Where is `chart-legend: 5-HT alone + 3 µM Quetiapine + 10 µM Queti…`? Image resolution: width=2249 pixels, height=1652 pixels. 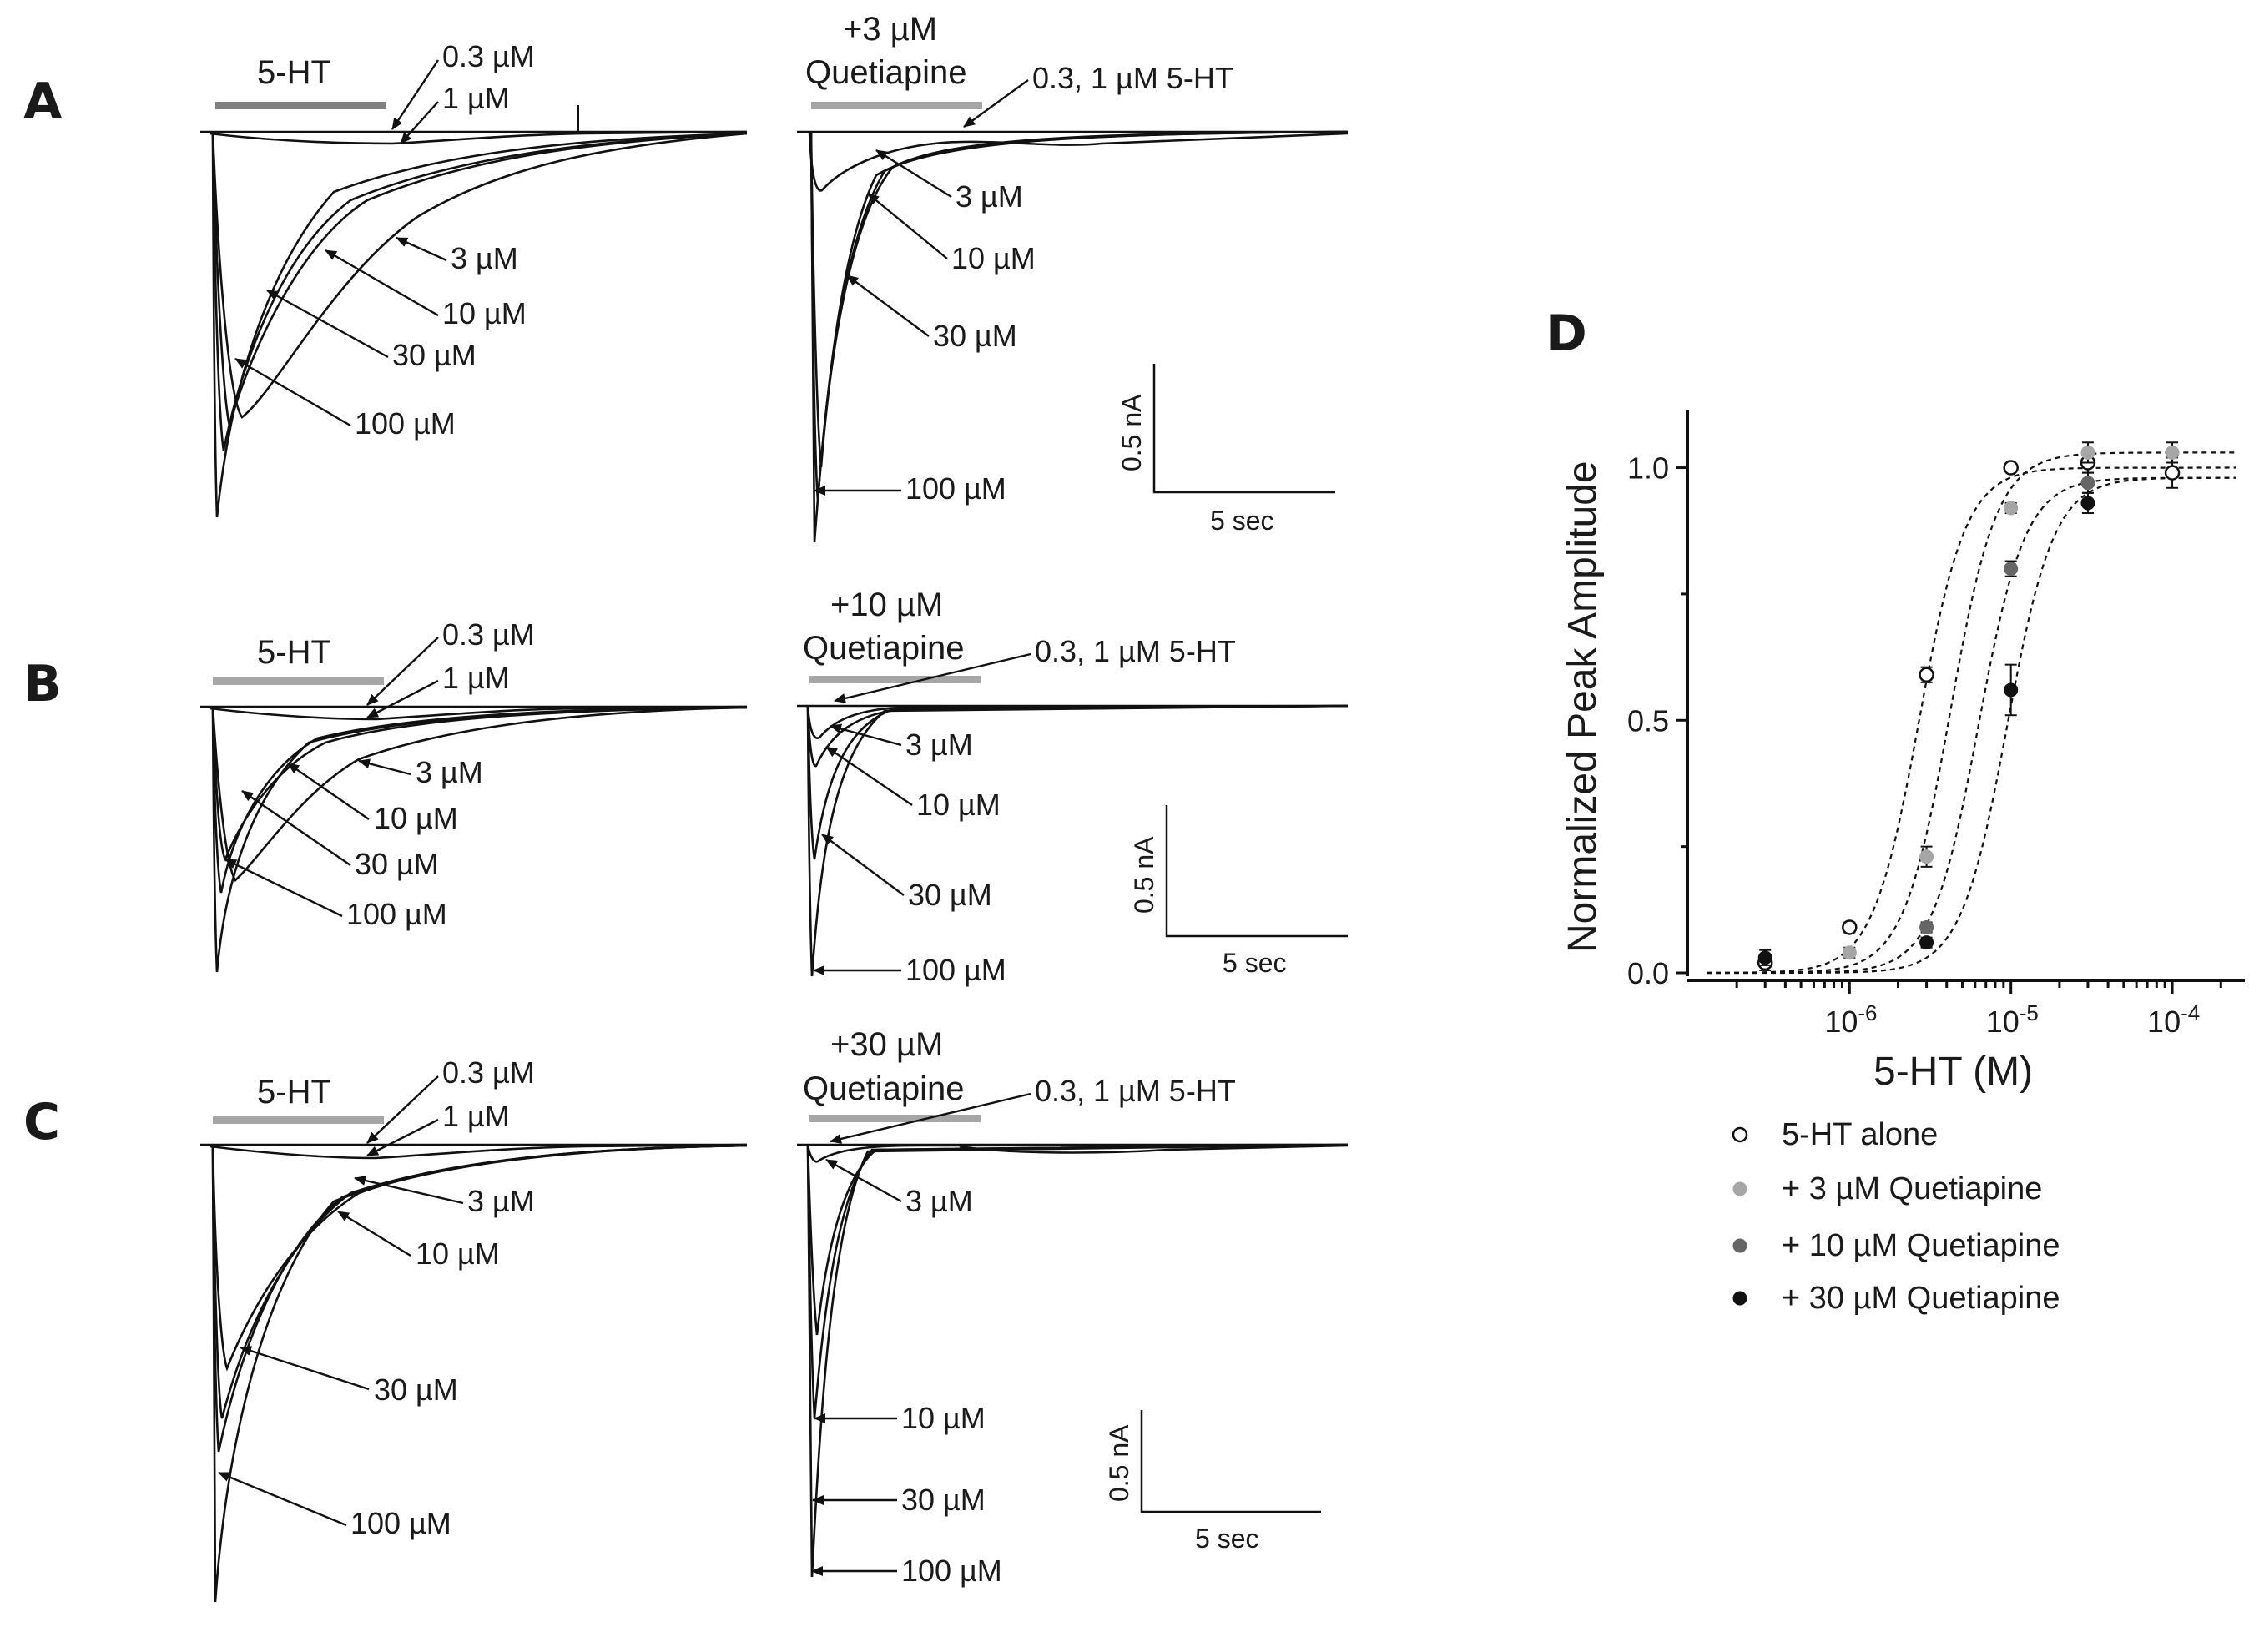
chart-legend: 5-HT alone + 3 µM Quetiapine + 10 µM Queti… is located at coordinates (1896, 1217).